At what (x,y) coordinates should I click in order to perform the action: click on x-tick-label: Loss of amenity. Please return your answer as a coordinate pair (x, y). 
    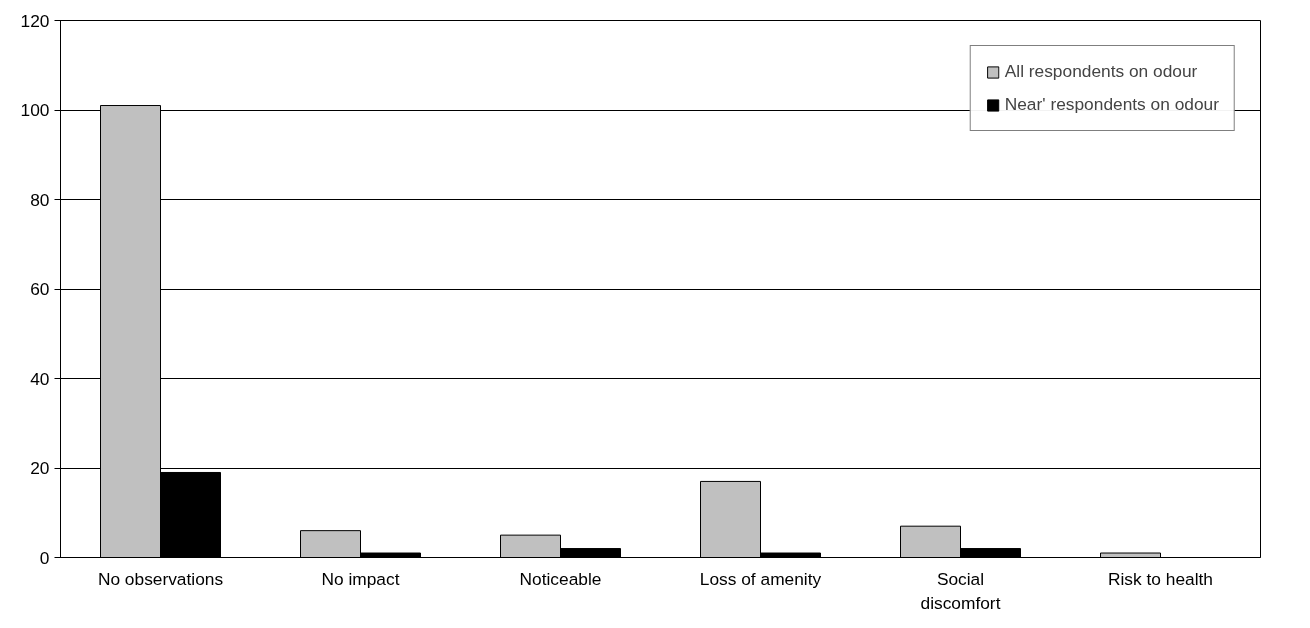
    Looking at the image, I should click on (760, 578).